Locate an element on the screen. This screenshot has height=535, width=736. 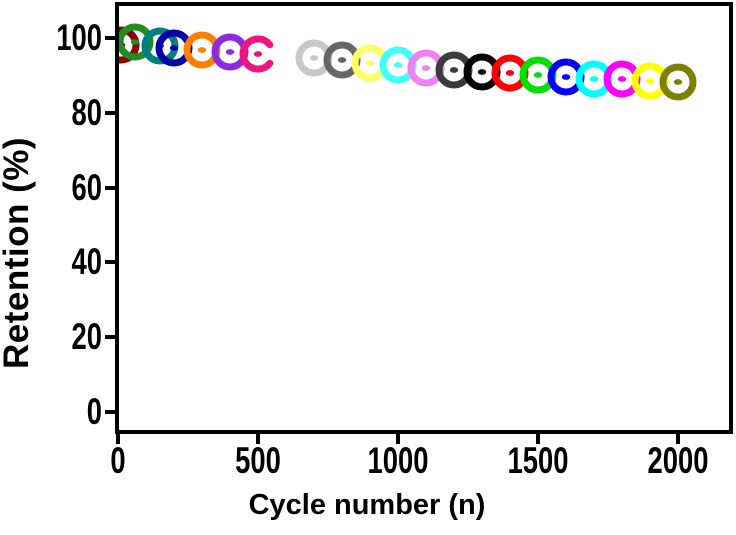
y-tick-label: 40 is located at coordinates (86, 262).